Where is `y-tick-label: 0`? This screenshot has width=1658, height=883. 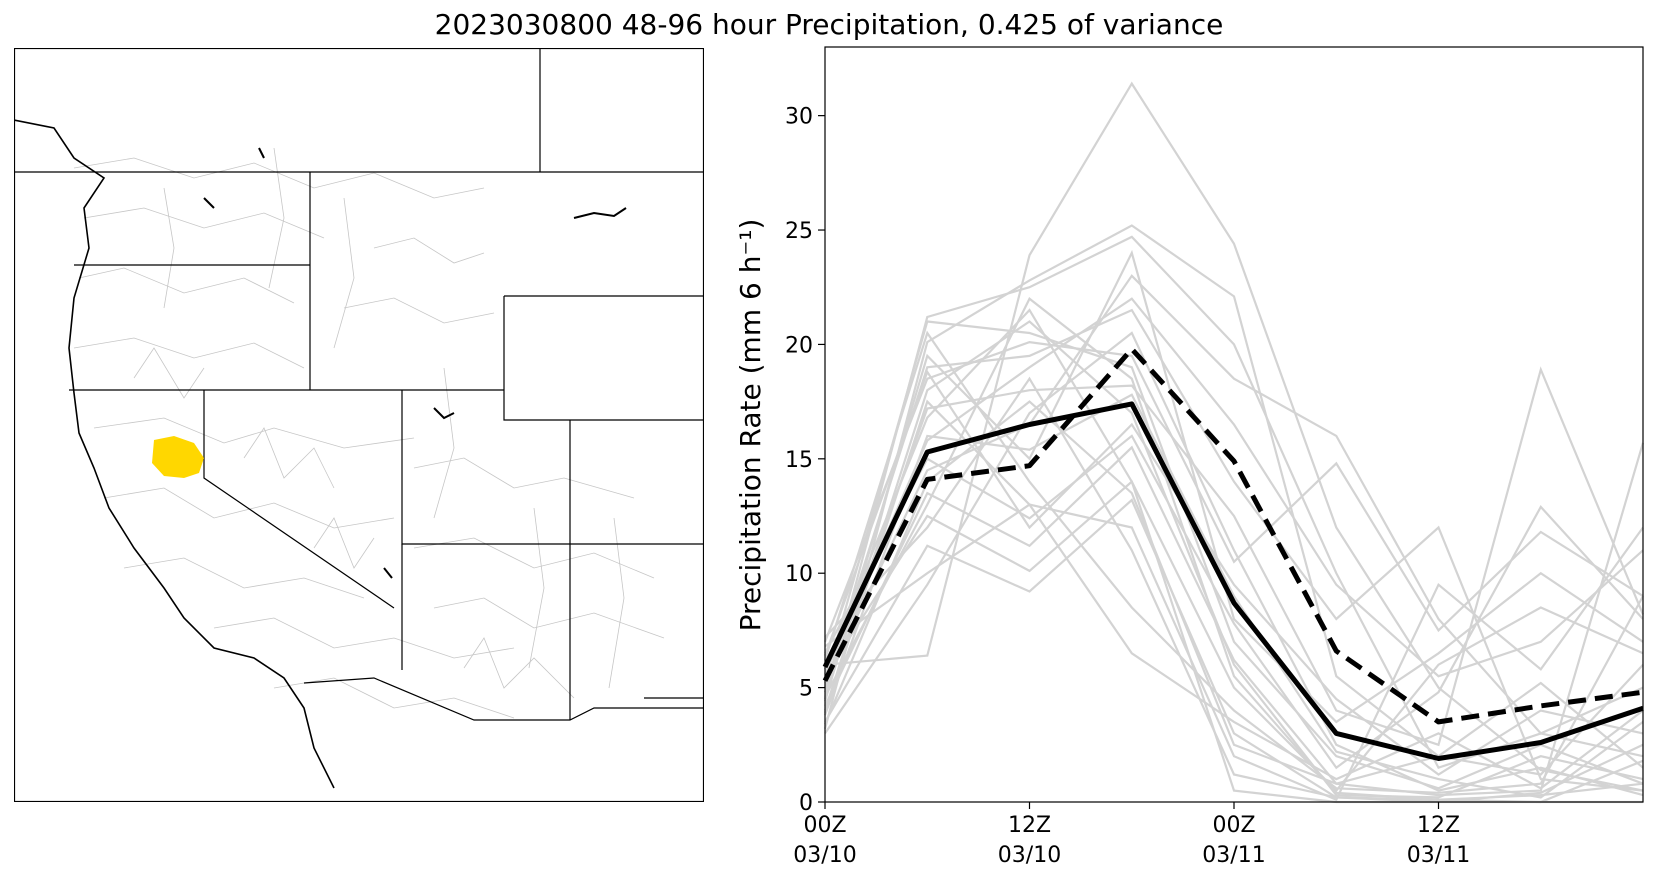
y-tick-label: 0 is located at coordinates (806, 803).